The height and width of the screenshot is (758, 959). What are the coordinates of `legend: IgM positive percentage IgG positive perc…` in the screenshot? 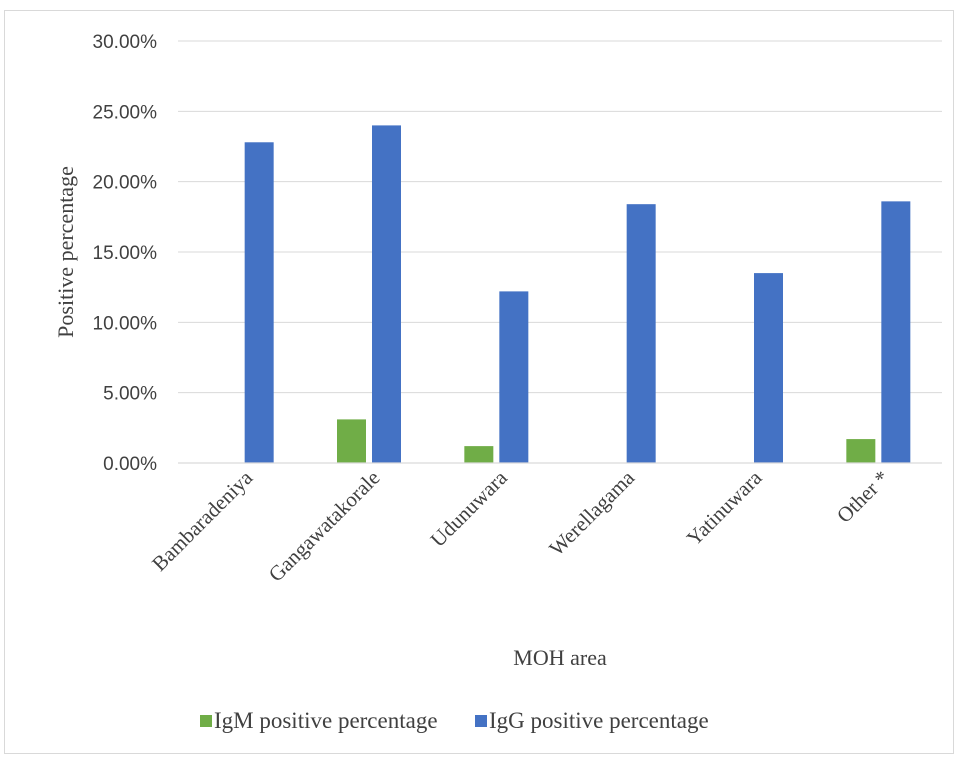 It's located at (454, 720).